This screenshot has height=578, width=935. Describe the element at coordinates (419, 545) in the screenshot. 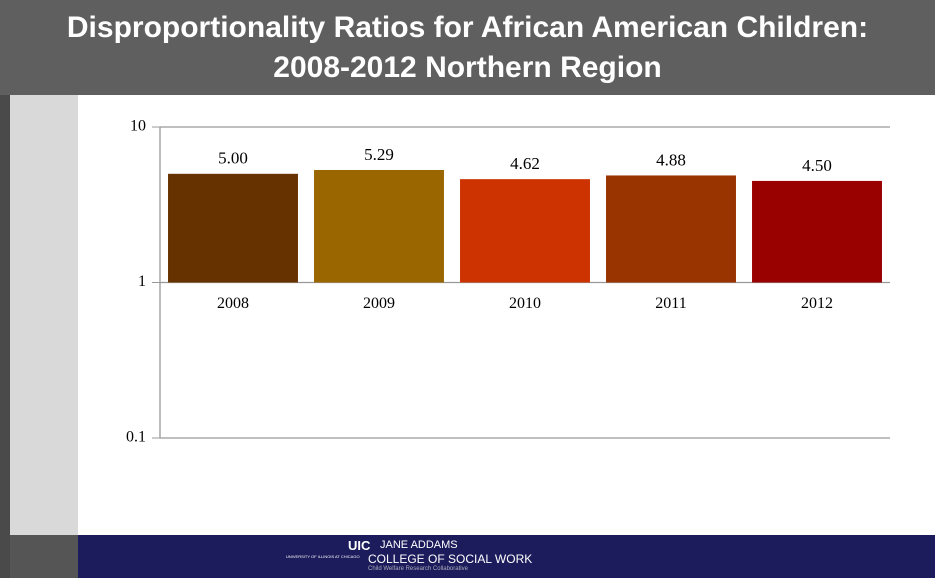

I see `footer-name: JANE ADDAMS` at that location.